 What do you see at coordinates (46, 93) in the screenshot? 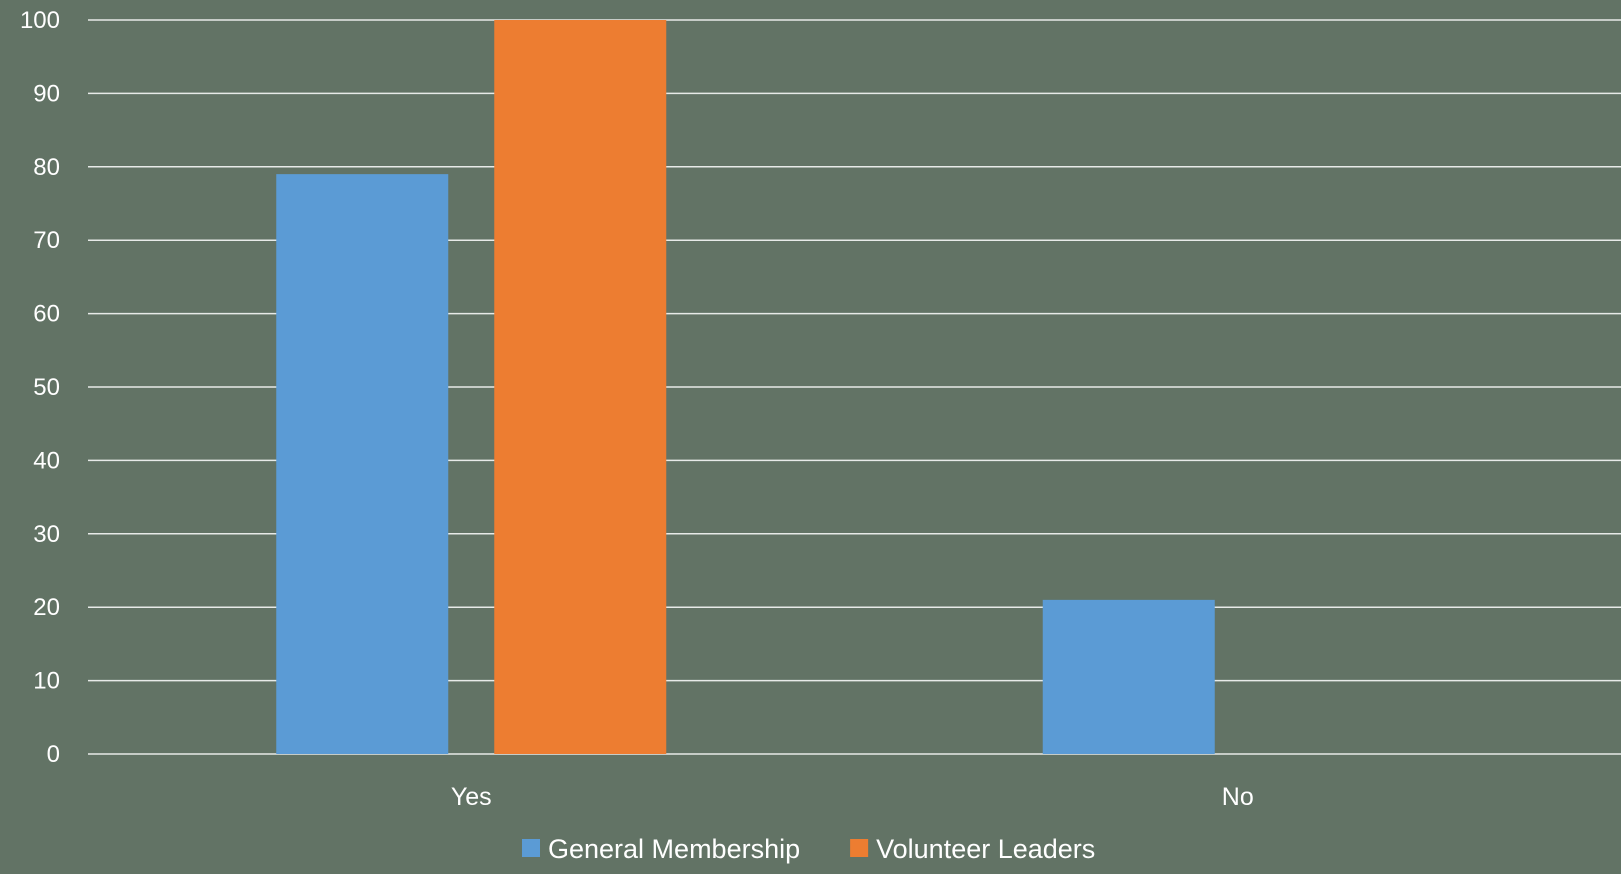
I see `y-tick-label: 90` at bounding box center [46, 93].